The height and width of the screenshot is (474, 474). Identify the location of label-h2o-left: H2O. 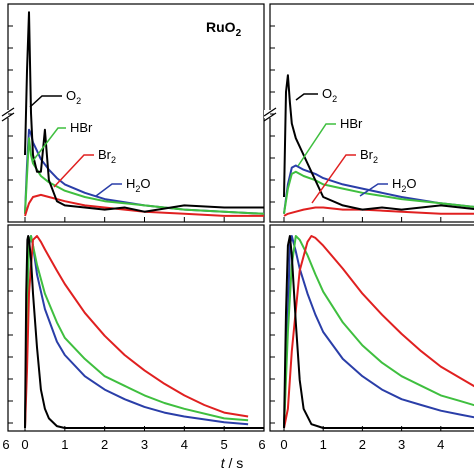
(138, 185).